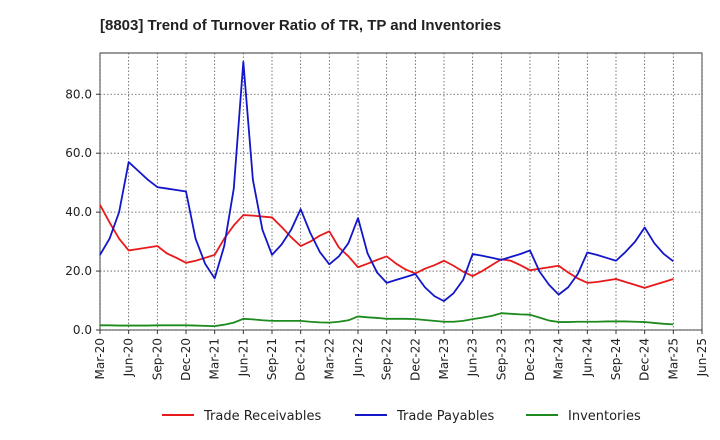 The width and height of the screenshot is (720, 440). Describe the element at coordinates (215, 358) in the screenshot. I see `x-tick-label: Mar-21` at that location.